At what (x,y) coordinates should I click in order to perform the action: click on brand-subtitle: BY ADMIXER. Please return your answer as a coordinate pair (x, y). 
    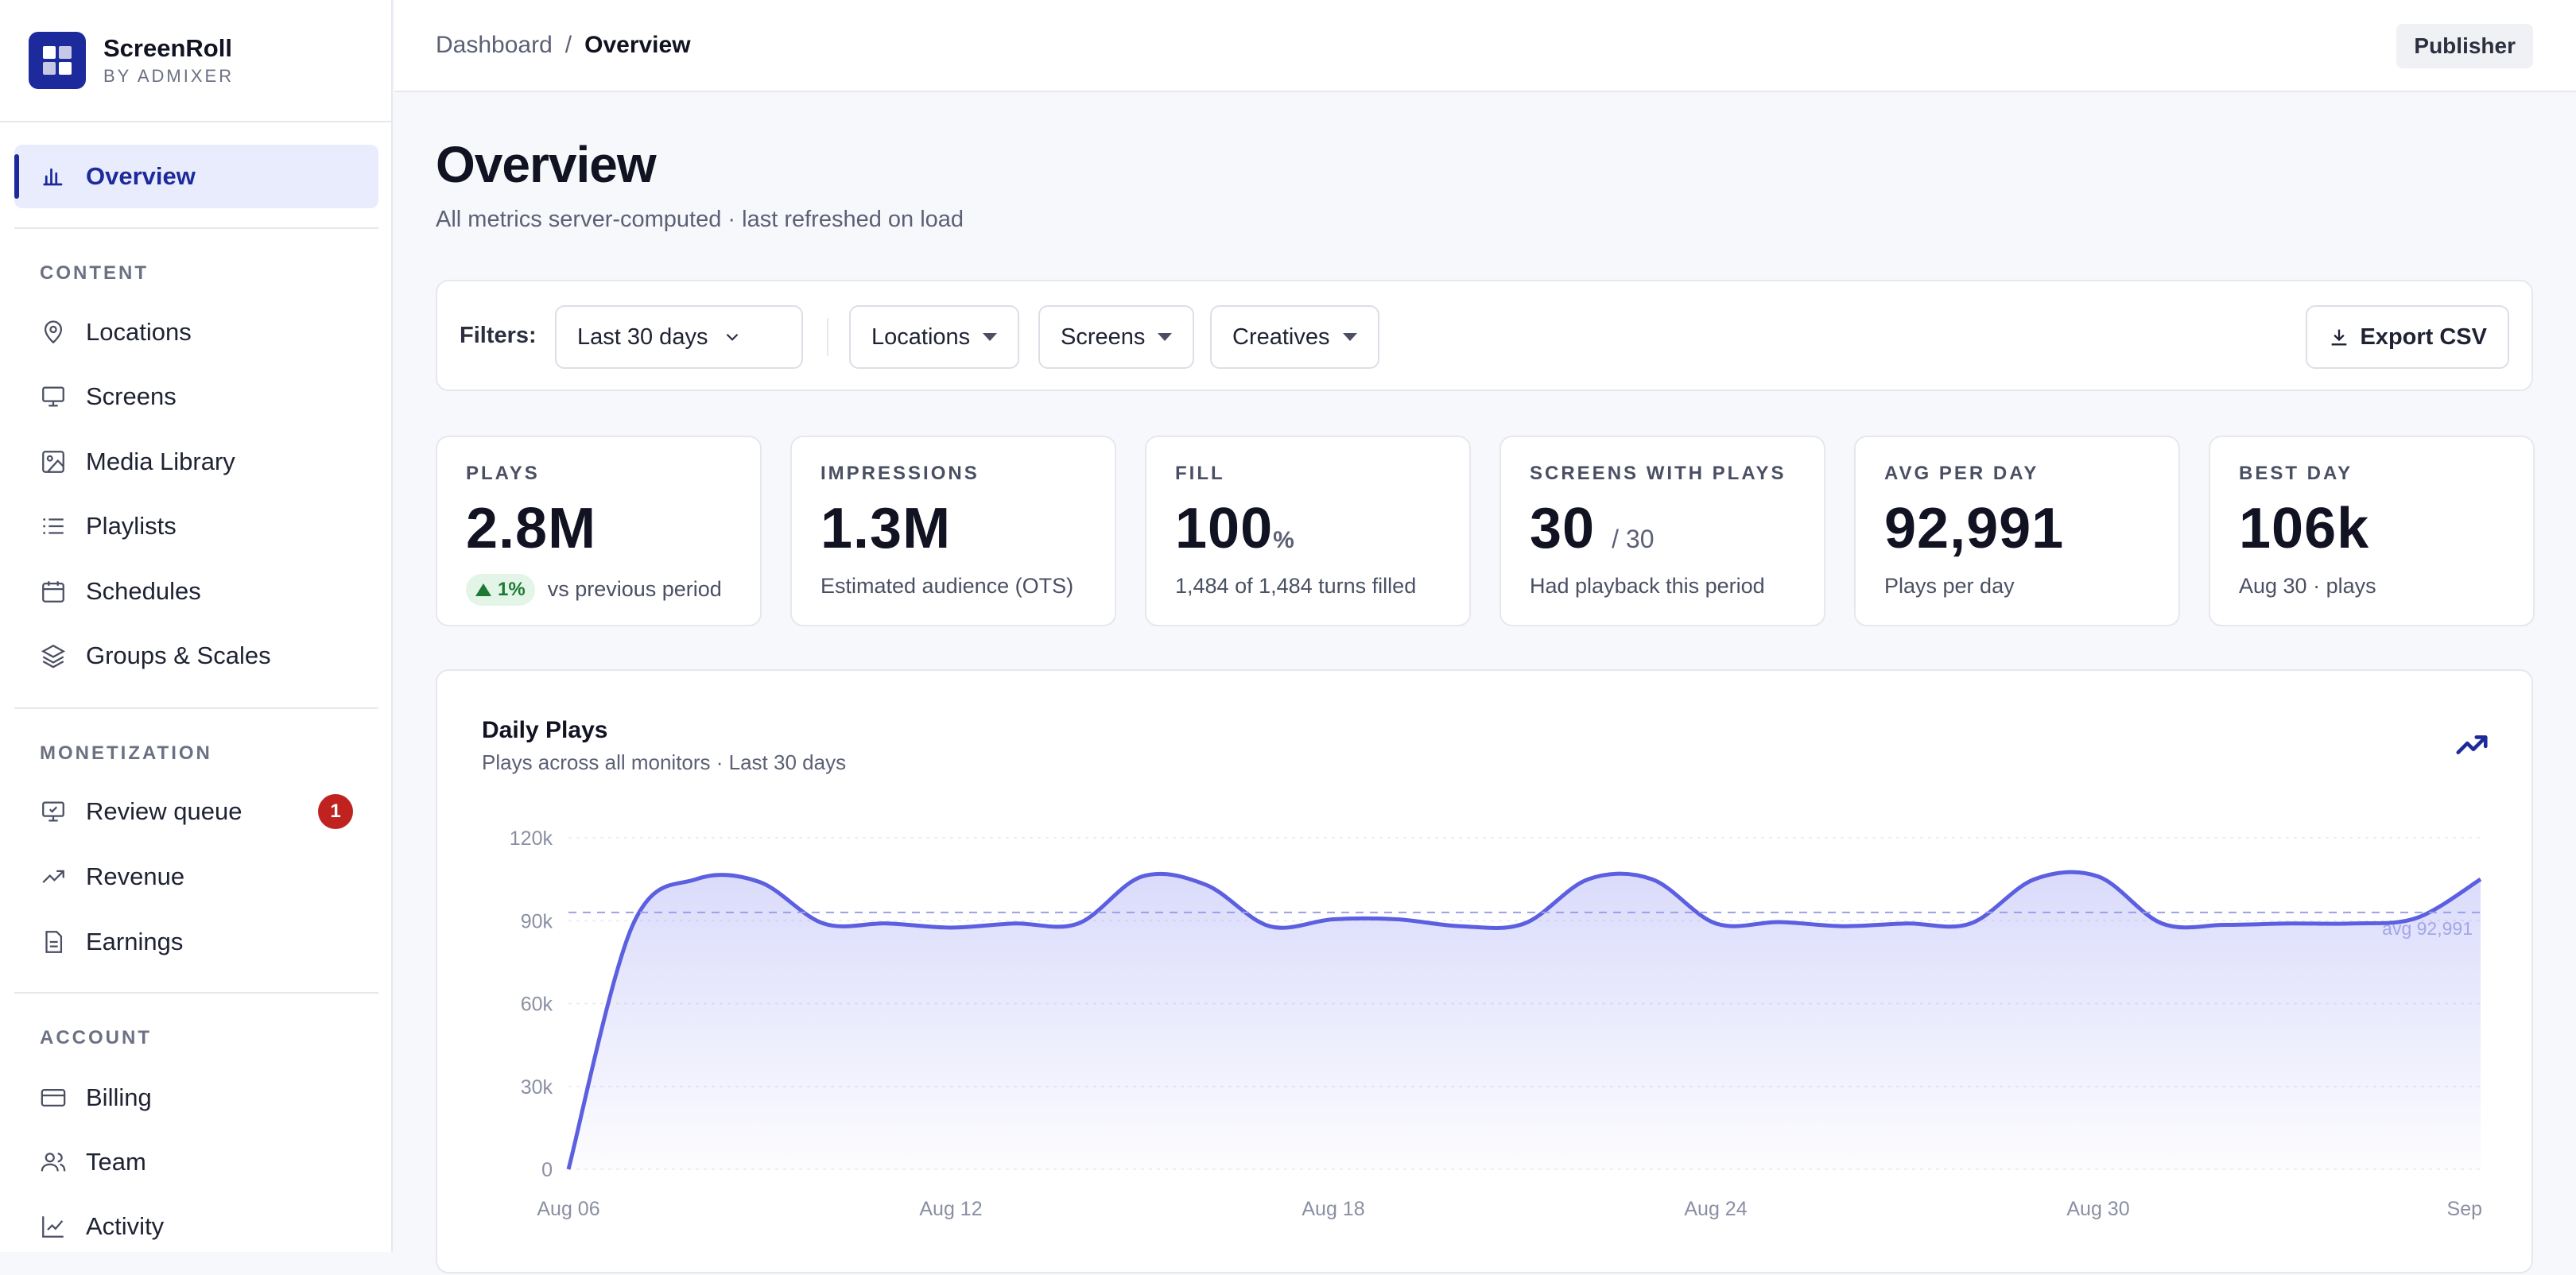
    Looking at the image, I should click on (169, 76).